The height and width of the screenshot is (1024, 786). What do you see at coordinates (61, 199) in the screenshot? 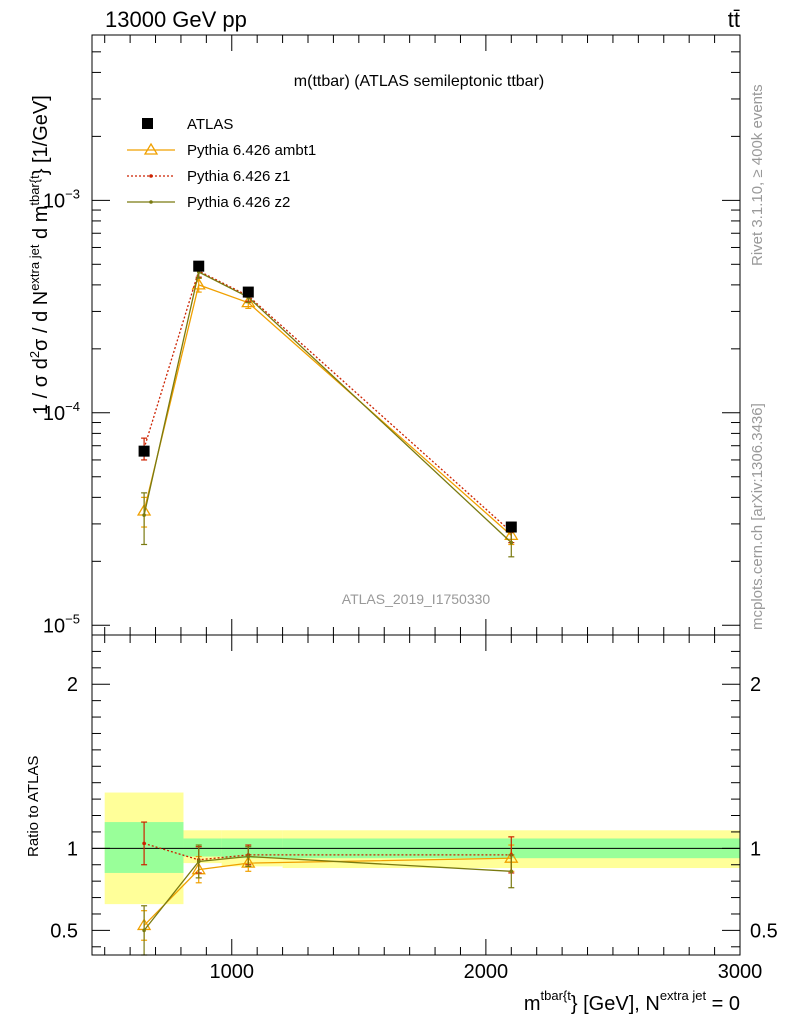
I see `y-tick-label: 10⁻³` at bounding box center [61, 199].